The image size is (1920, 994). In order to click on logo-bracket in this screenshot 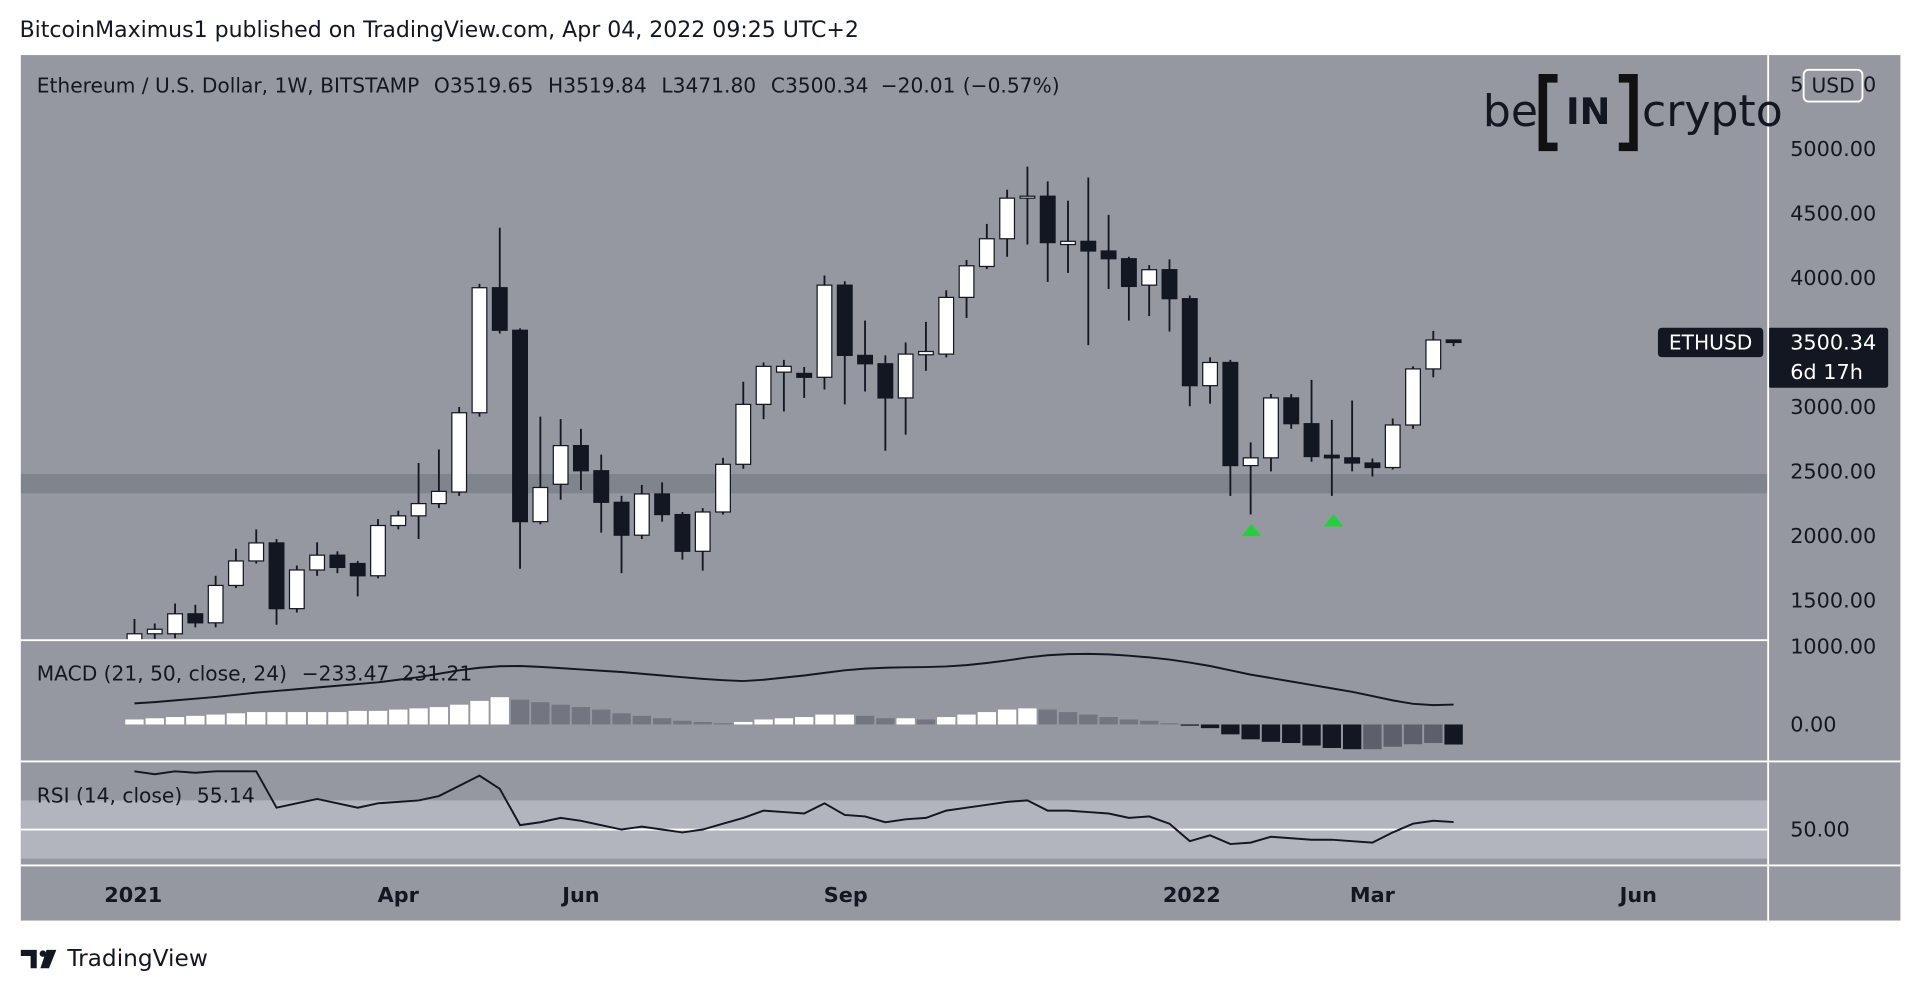, I will do `click(1628, 113)`.